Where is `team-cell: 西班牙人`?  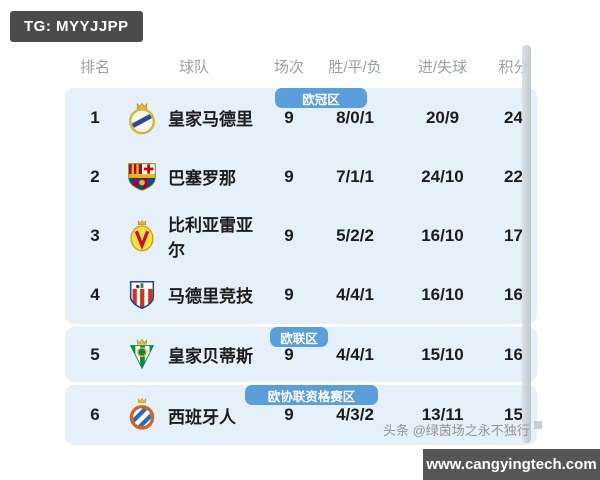 team-cell: 西班牙人 is located at coordinates (194, 415).